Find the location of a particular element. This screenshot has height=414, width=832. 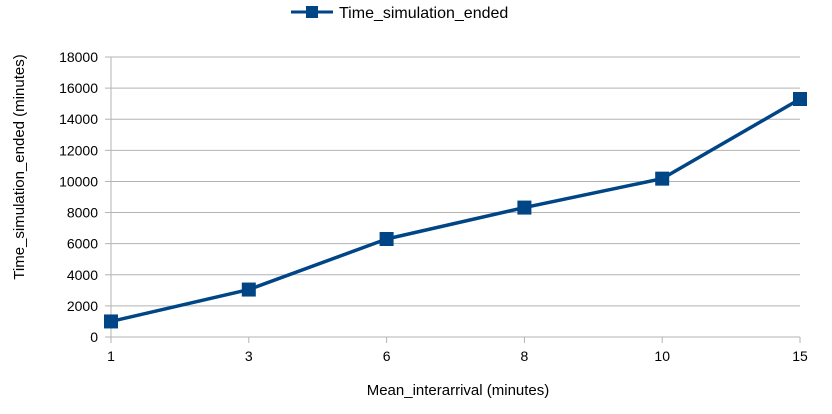

y-axis-title: Time_simulation_ended (minutes) is located at coordinates (19, 166).